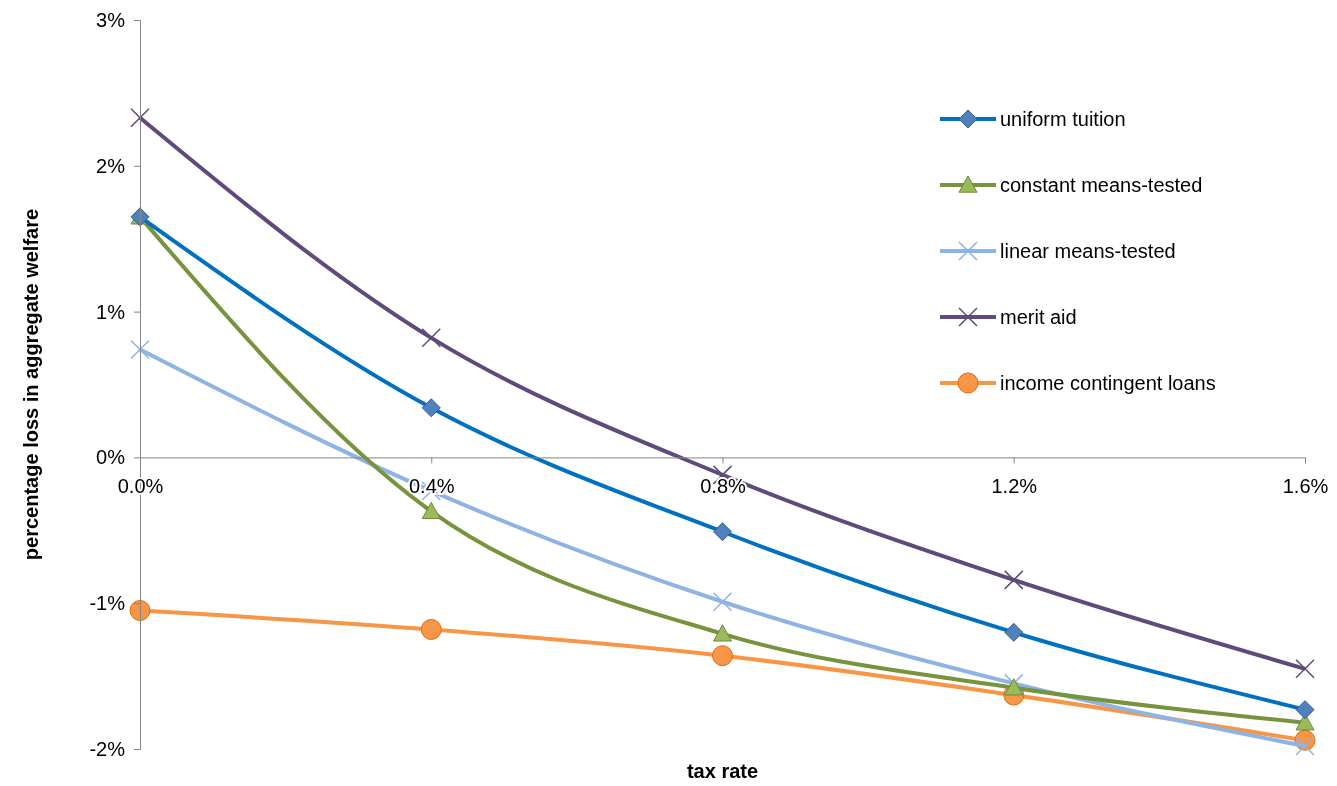 The height and width of the screenshot is (786, 1337). What do you see at coordinates (1038, 317) in the screenshot?
I see `legend-label: merit aid` at bounding box center [1038, 317].